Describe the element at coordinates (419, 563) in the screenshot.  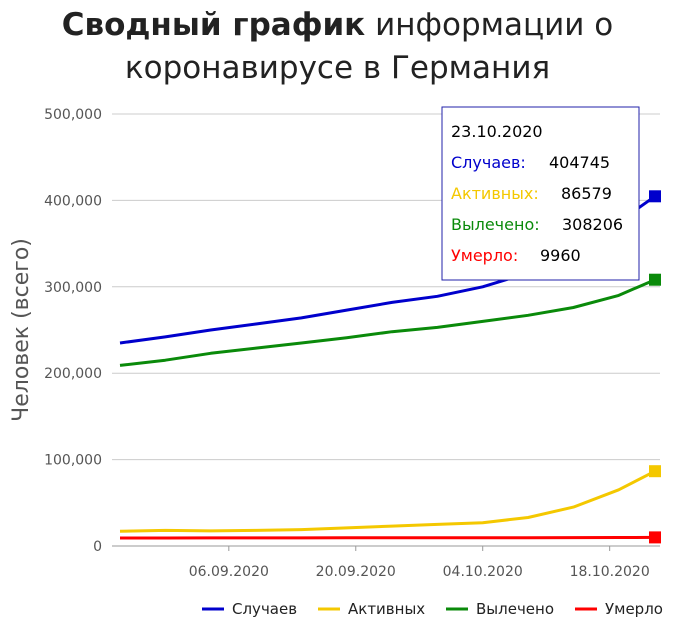
I see `x-tick-labels: 06.09.2020 20.09.2020 04.10.2020 18.10.2020` at that location.